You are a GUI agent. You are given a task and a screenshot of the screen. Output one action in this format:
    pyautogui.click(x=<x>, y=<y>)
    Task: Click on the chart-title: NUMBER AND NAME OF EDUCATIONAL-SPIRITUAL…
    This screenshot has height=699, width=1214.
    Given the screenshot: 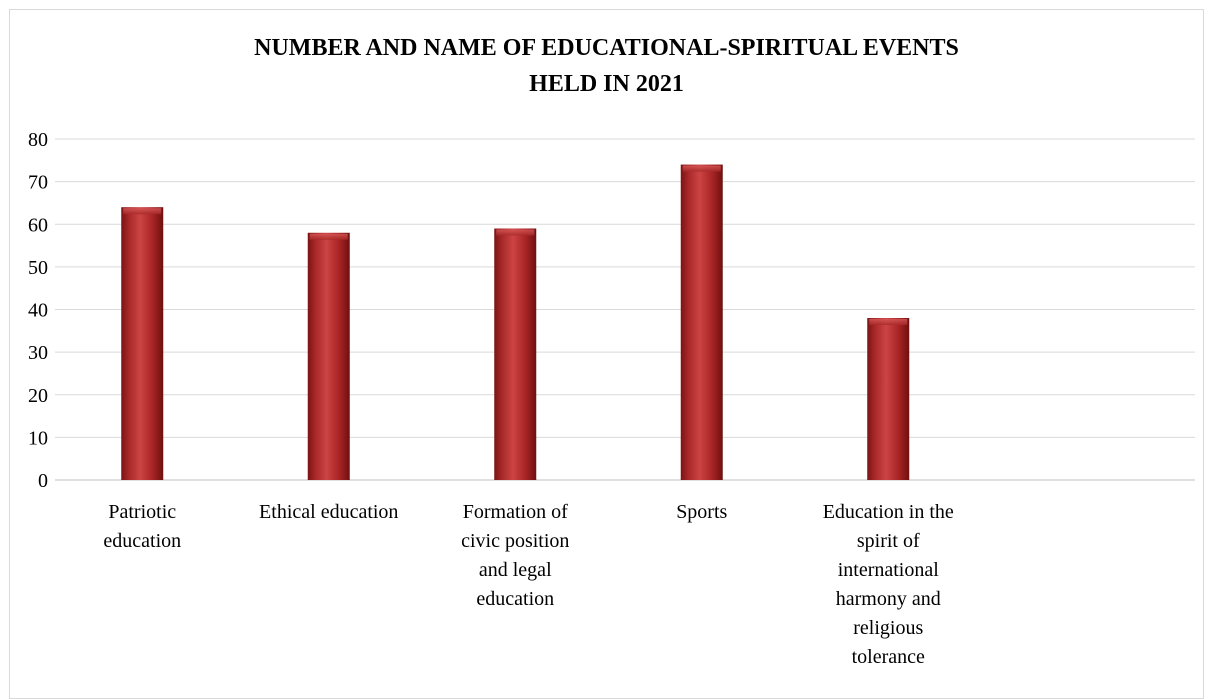 What is the action you would take?
    pyautogui.click(x=606, y=66)
    